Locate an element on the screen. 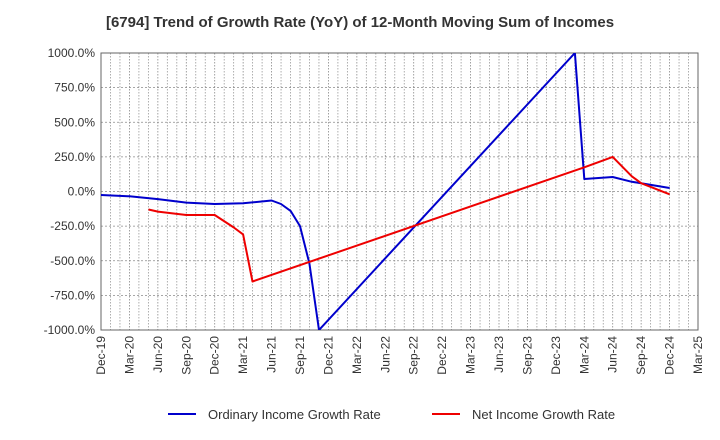 The width and height of the screenshot is (720, 440). y-tick-label: 0.0% is located at coordinates (82, 192).